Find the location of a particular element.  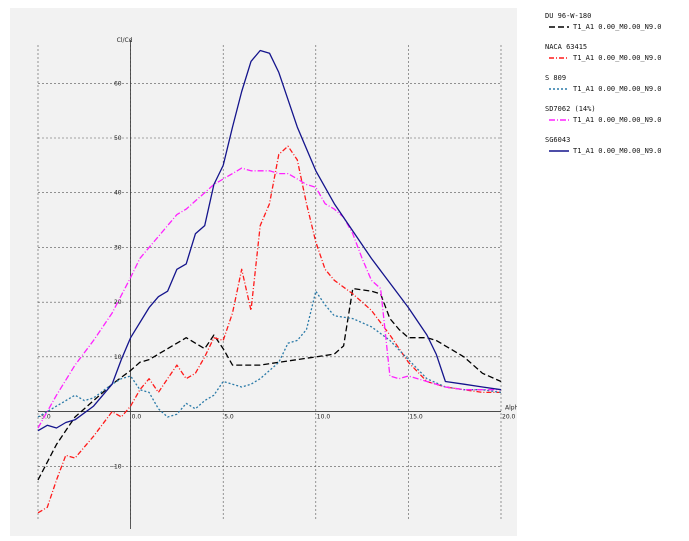

legend-series-name: S 809 is located at coordinates (556, 78).